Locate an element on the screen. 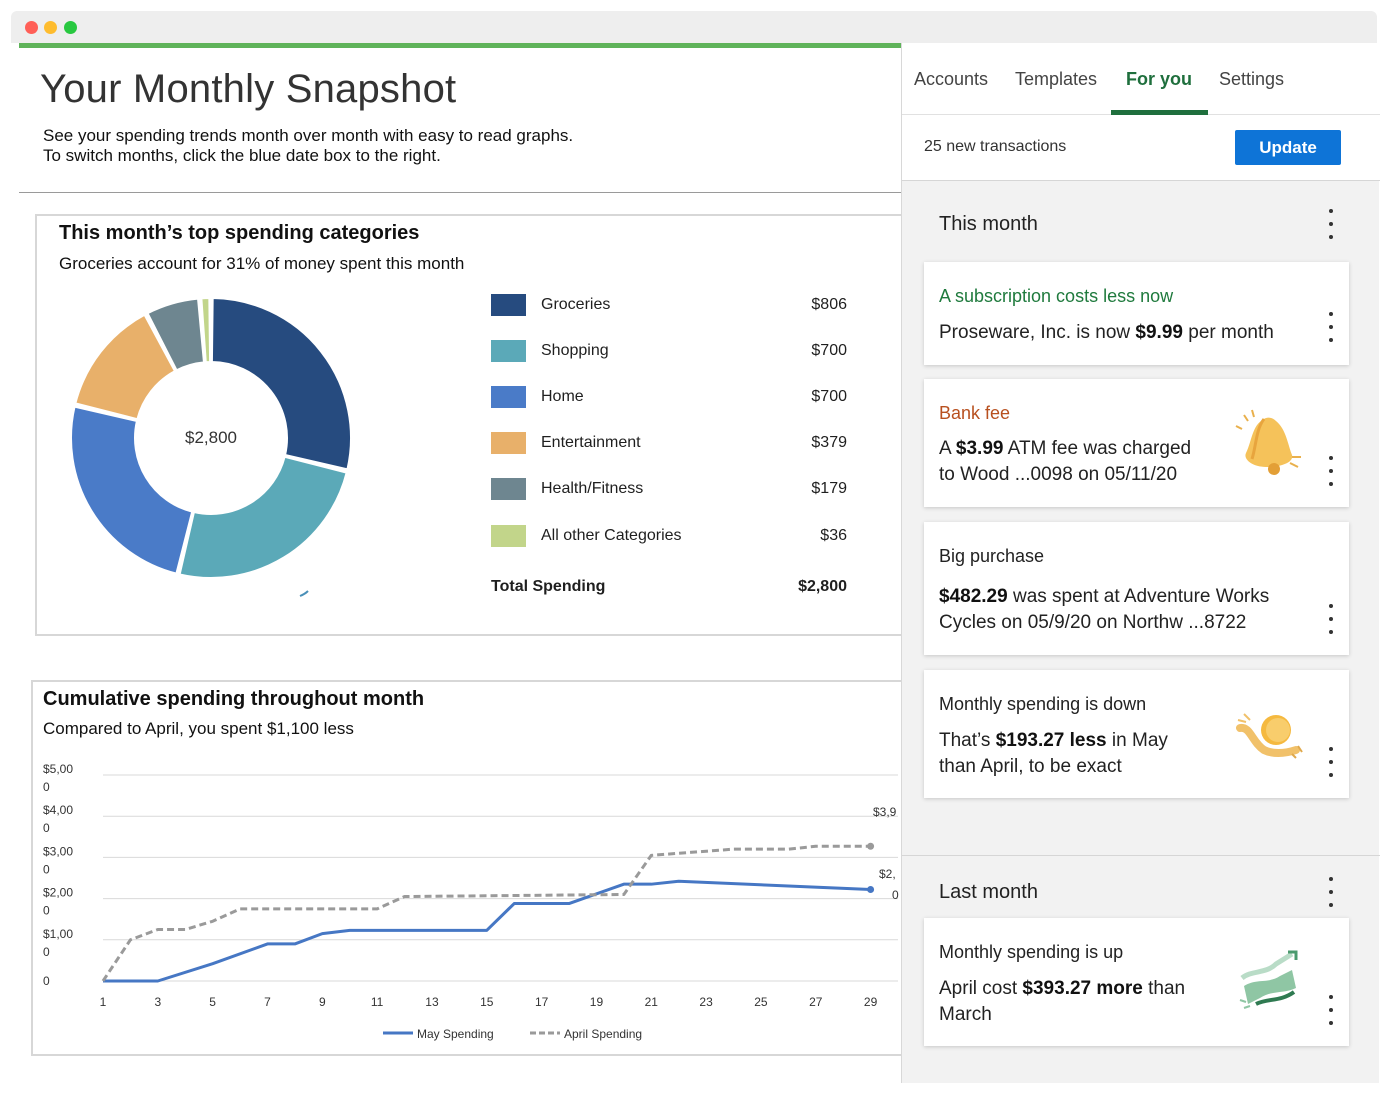 The image size is (1388, 1110). card-text: in May is located at coordinates (1137, 740).